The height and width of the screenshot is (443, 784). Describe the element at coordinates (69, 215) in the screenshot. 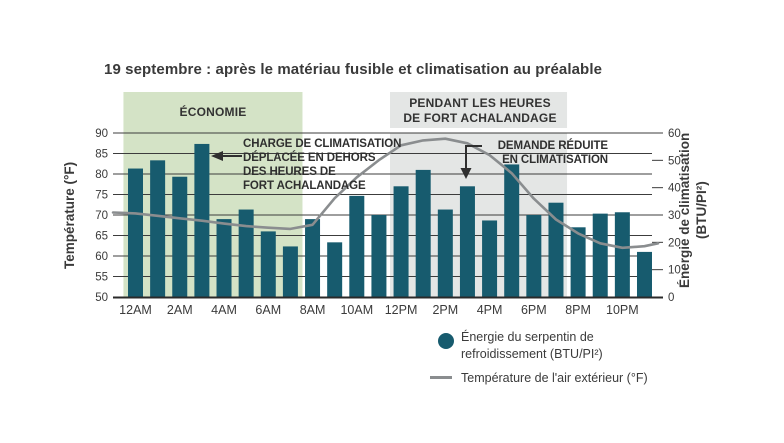

I see `left-axis-title: Température (°F)` at that location.